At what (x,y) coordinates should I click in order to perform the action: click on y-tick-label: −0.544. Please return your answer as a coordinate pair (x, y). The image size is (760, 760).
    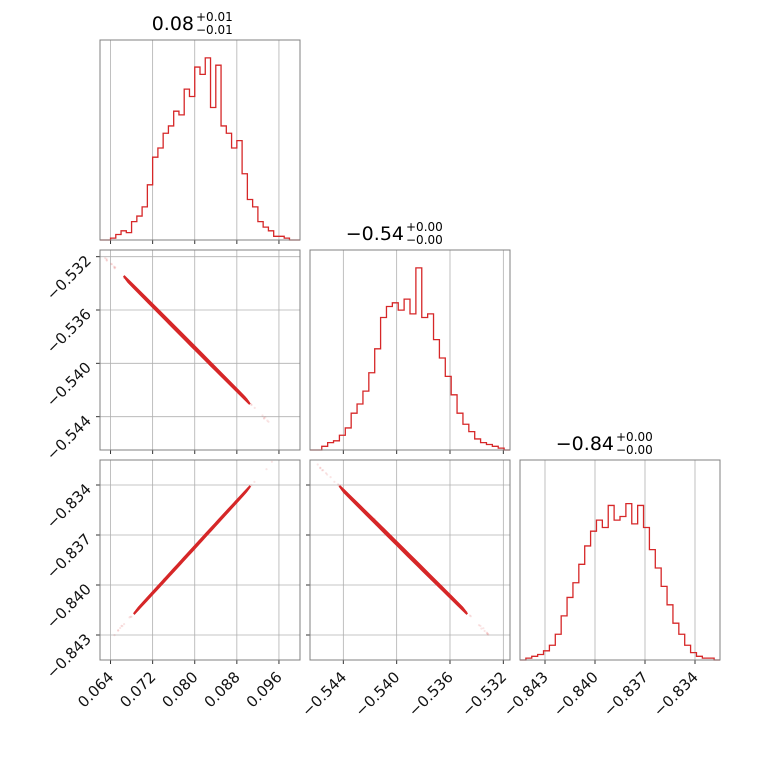
    Looking at the image, I should click on (69, 438).